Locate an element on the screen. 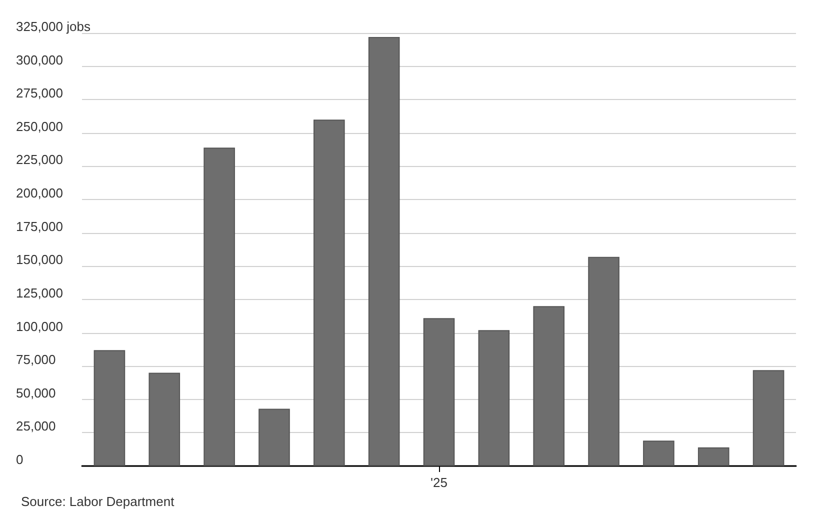 This screenshot has width=824, height=519. y-tick-label: 125,000 is located at coordinates (39, 292).